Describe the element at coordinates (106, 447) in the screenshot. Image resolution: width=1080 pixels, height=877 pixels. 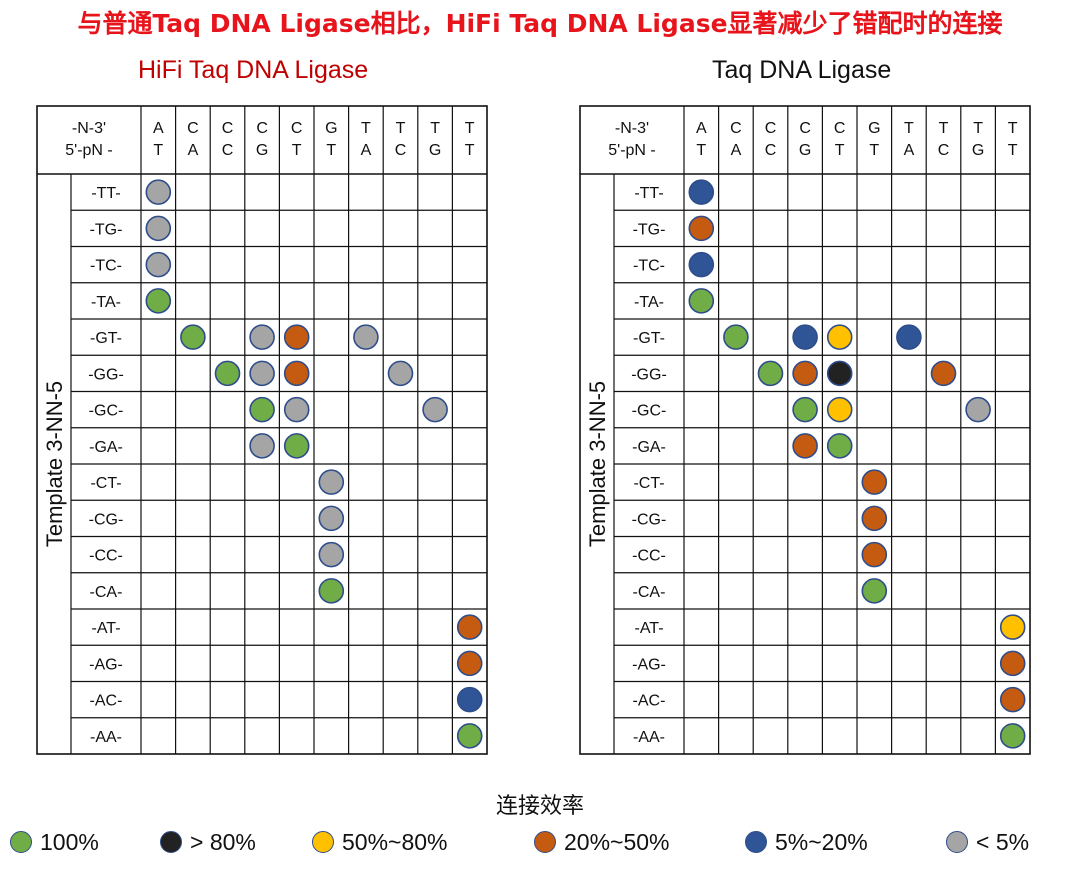
I see `row-label: -GA-` at that location.